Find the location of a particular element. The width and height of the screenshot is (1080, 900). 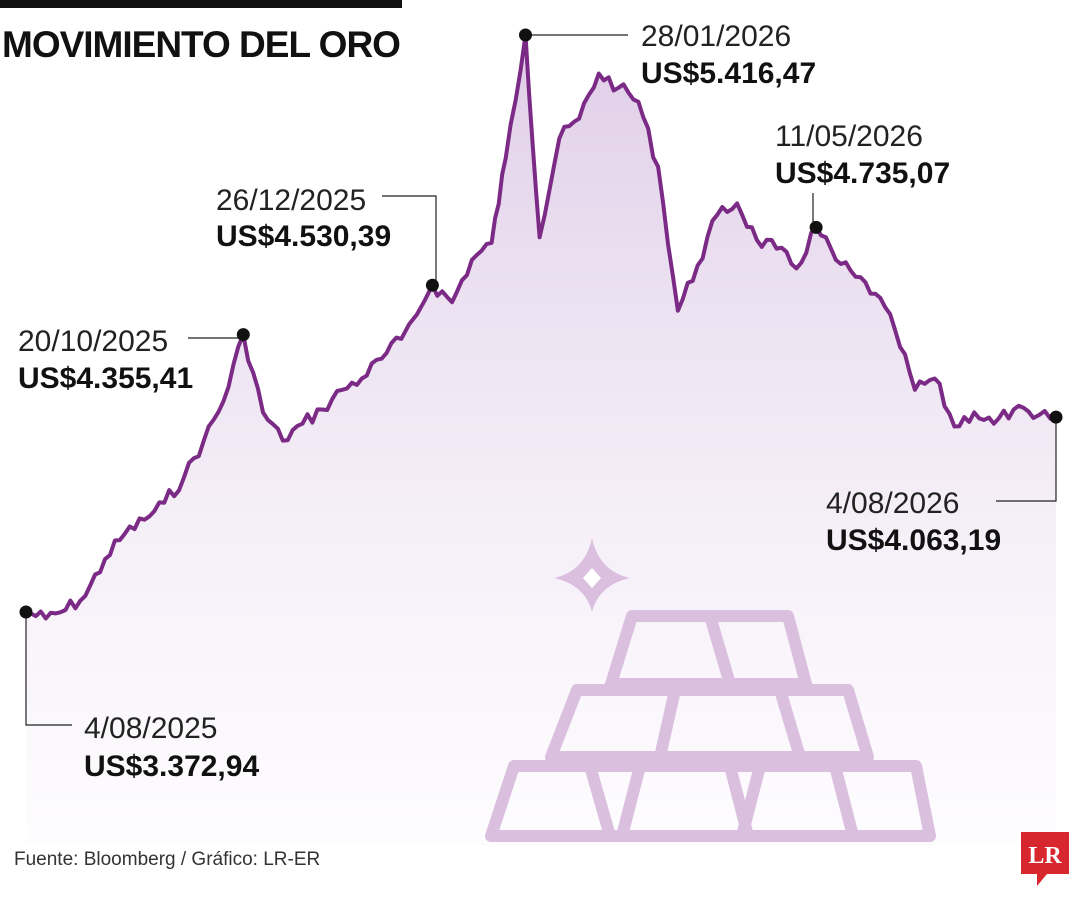

annotation-date: 26/12/2025 is located at coordinates (291, 200).